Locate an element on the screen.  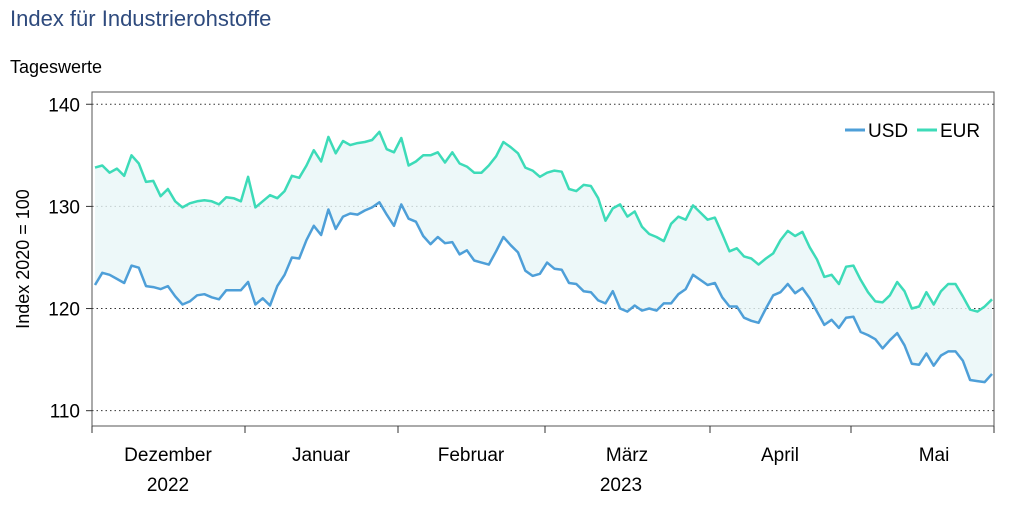
y-tick-label: 120 is located at coordinates (64, 310).